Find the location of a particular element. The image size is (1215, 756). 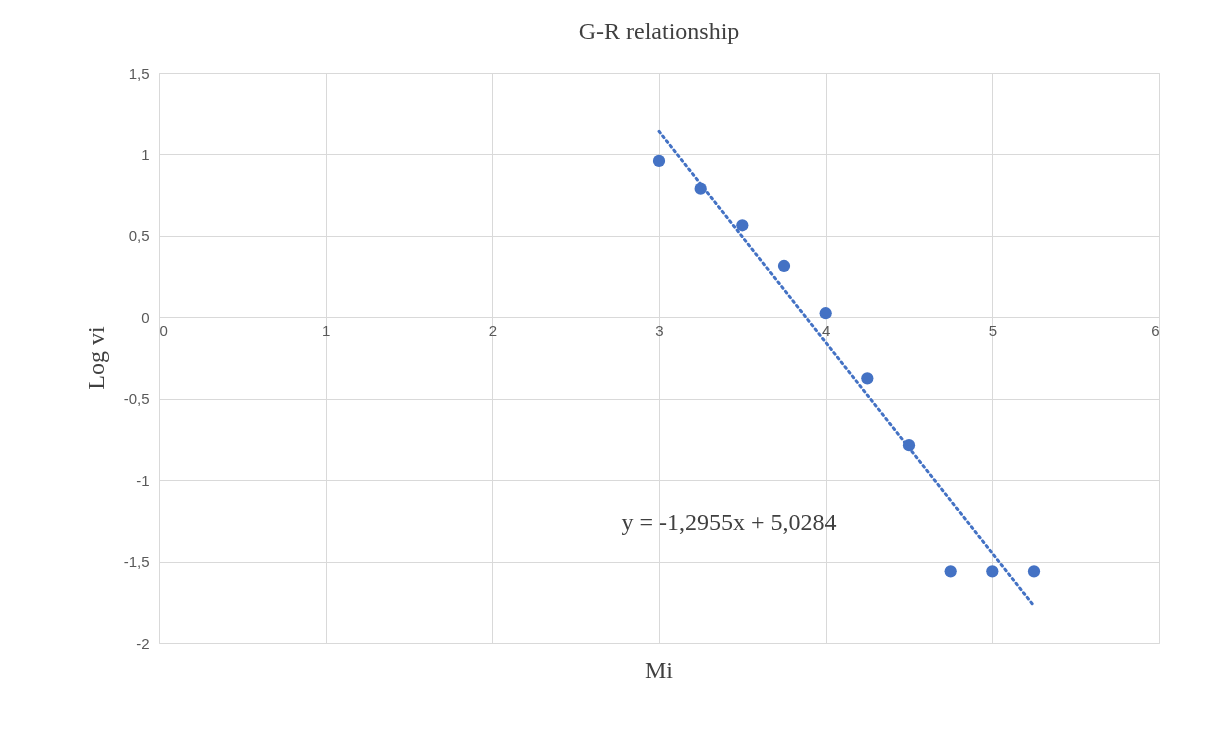

chart-title: G-R relationship is located at coordinates (659, 31).